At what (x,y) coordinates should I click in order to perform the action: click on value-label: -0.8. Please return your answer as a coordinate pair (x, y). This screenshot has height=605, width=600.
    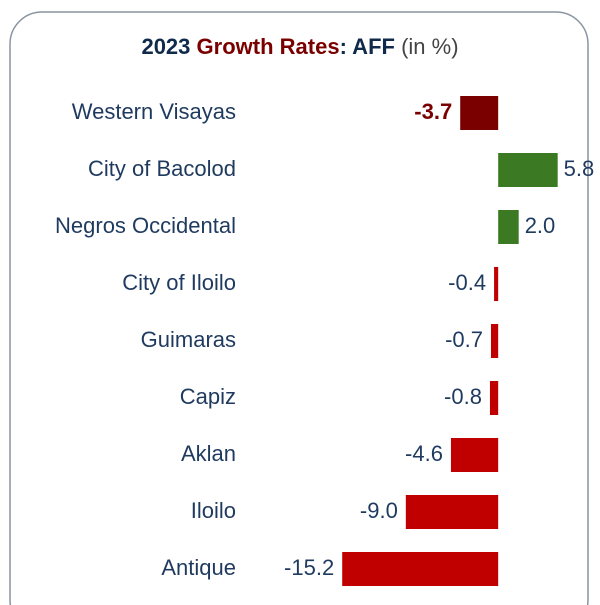
    Looking at the image, I should click on (463, 396).